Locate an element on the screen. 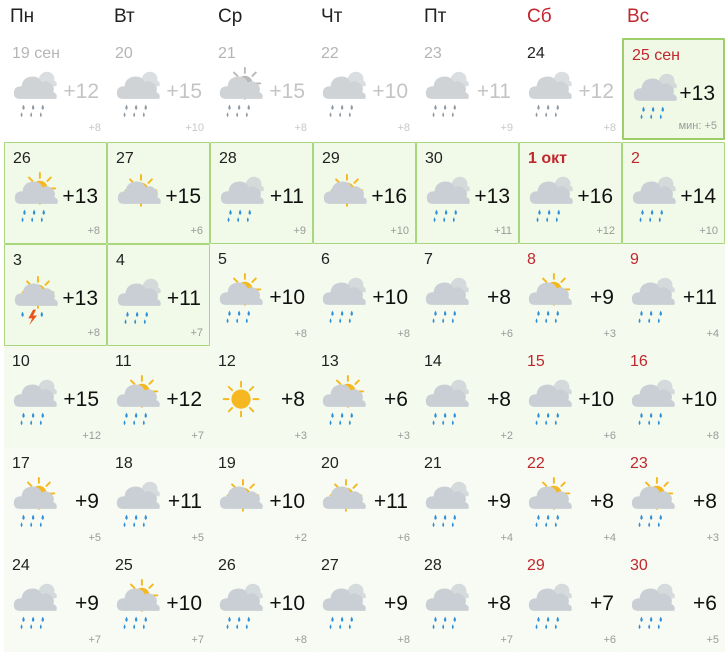  day-cell: 24 +9 +7 is located at coordinates (55, 601).